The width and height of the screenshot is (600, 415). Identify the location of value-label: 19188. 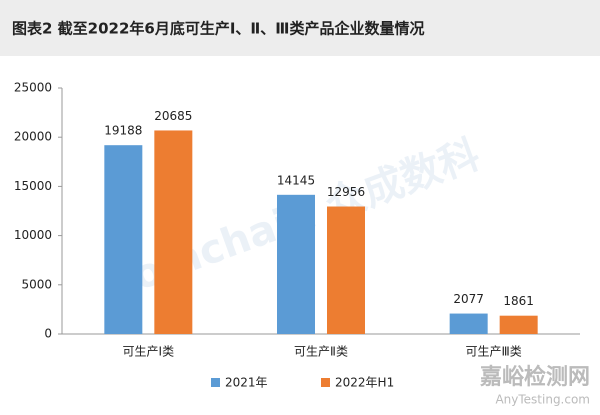
(123, 131).